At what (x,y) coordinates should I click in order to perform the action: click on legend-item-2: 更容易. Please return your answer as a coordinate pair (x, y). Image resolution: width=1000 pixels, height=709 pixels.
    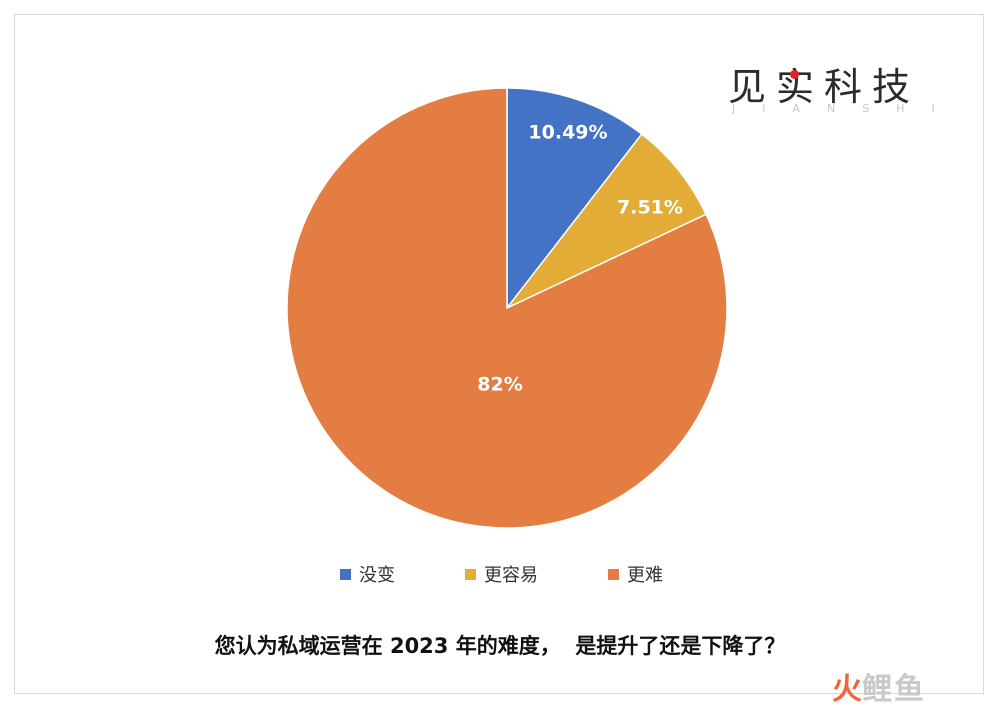
    Looking at the image, I should click on (501, 574).